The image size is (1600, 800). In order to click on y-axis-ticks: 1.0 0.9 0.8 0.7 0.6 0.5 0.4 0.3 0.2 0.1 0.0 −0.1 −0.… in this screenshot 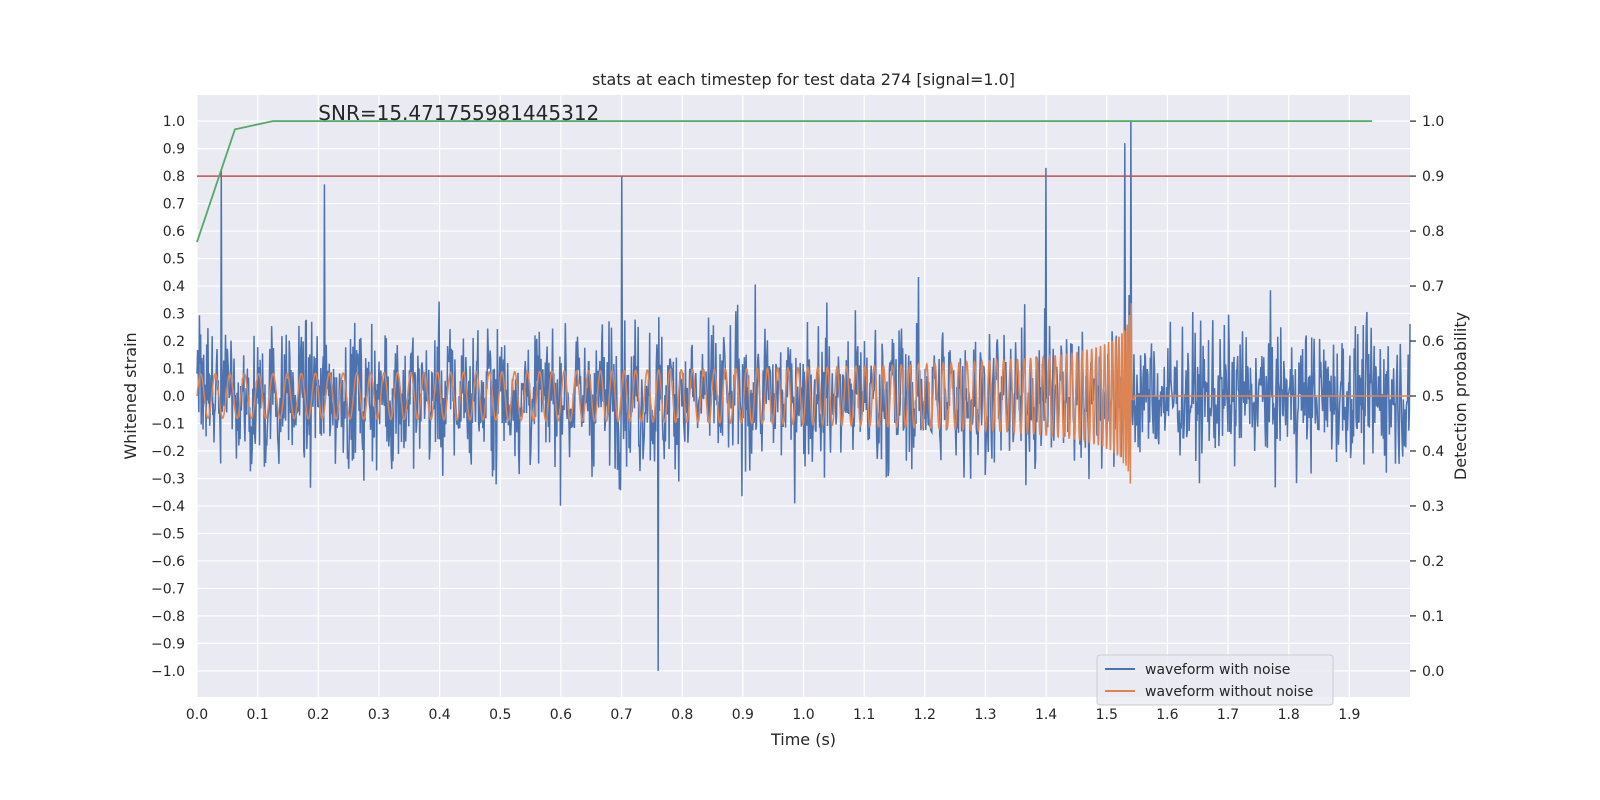, I will do `click(168, 397)`.